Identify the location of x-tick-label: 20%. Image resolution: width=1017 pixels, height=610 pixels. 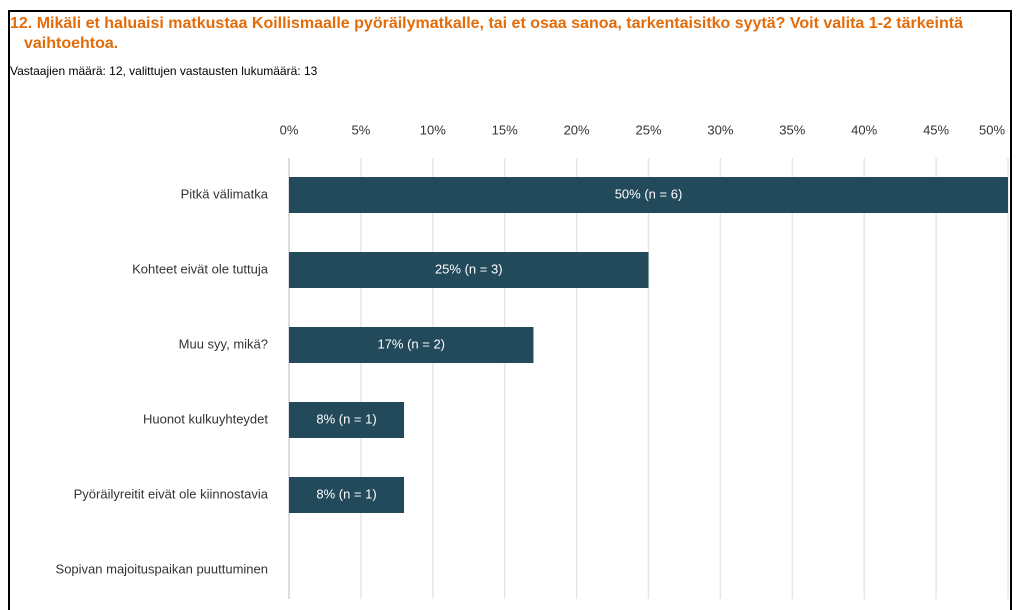
(577, 129).